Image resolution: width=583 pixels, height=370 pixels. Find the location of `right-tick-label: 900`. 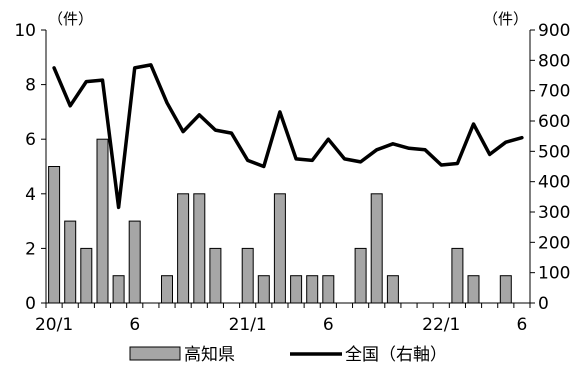

right-tick-label: 900 is located at coordinates (554, 31).